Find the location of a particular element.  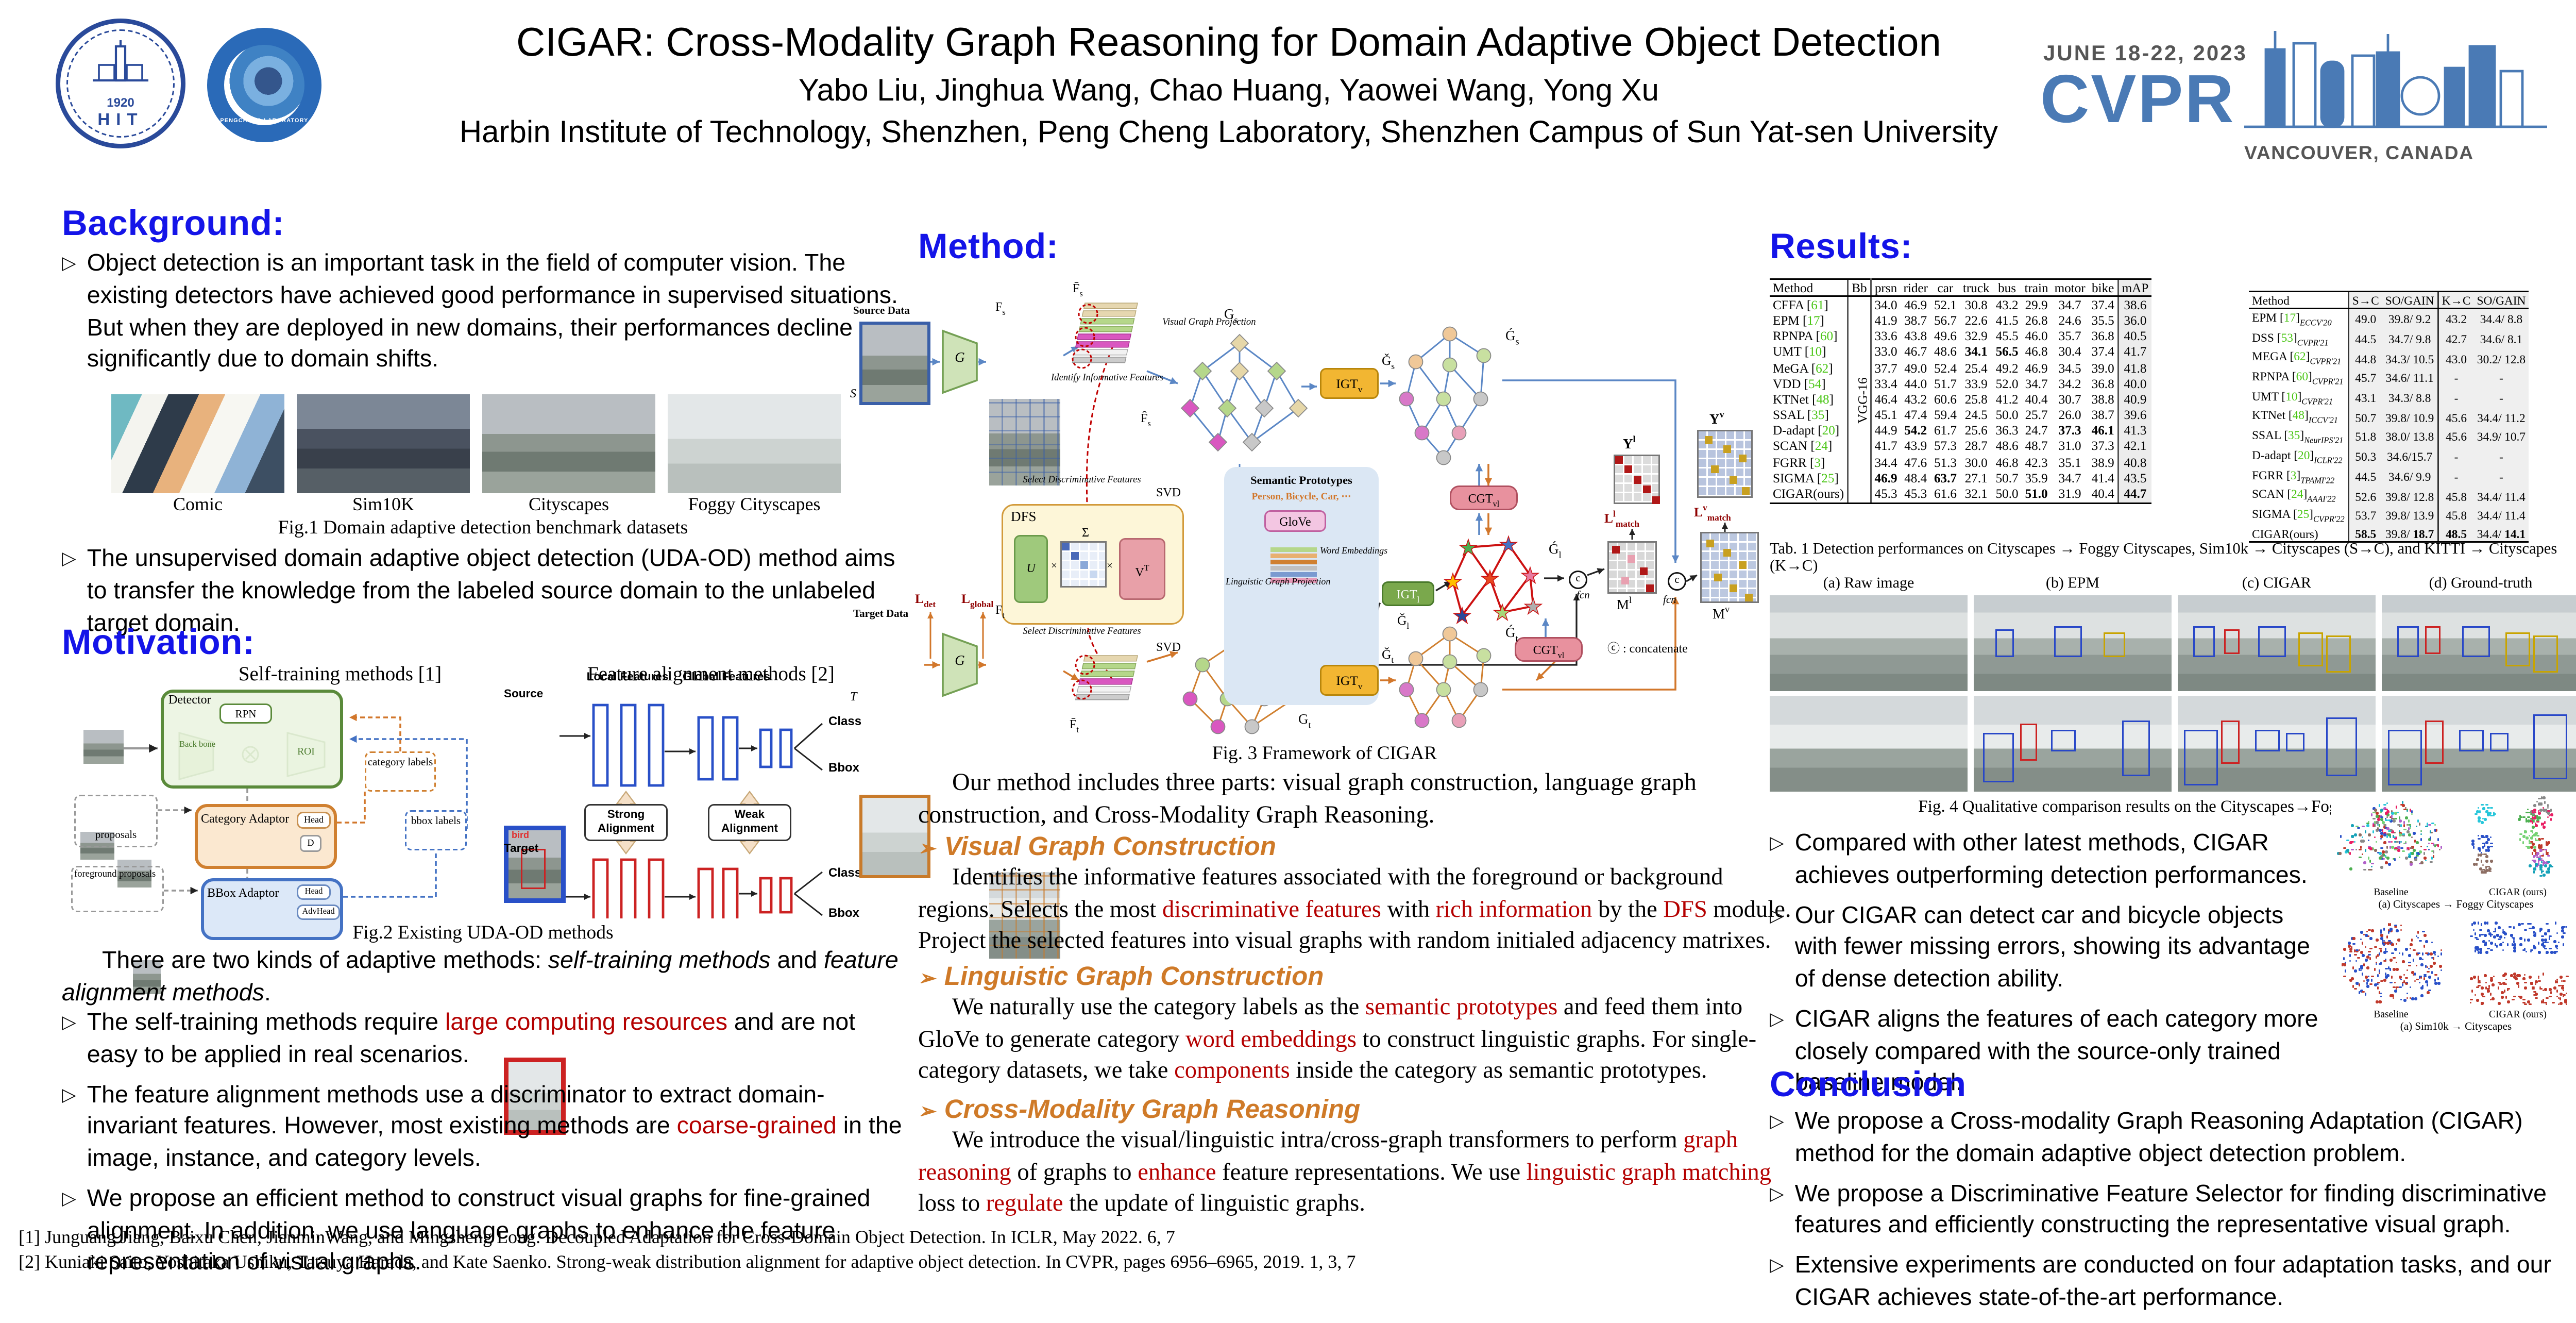

linguistic-graph-refined: ★ ★ ★ ★ ★★ ★ ★ is located at coordinates (1493, 580).